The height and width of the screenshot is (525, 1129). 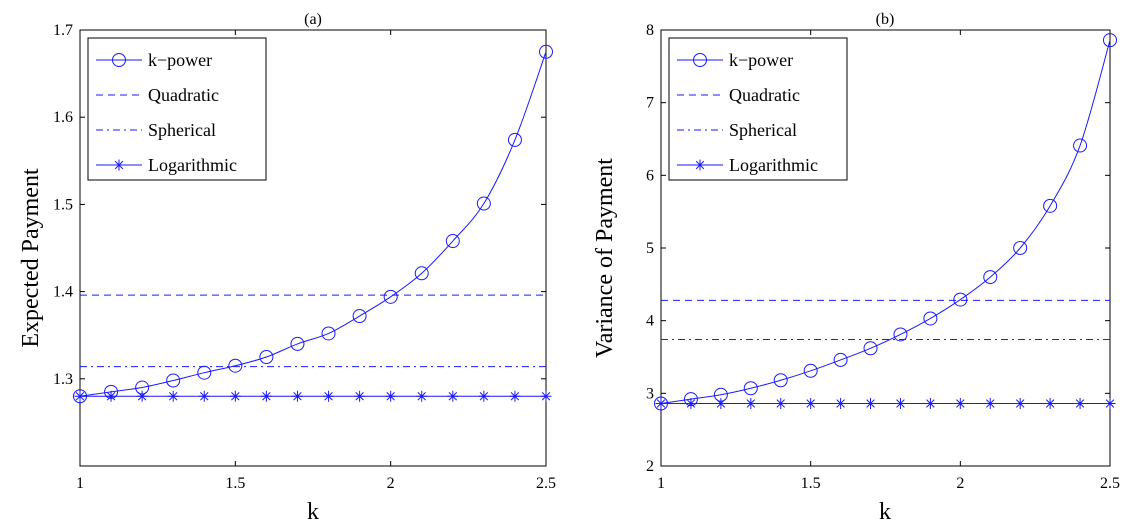 I want to click on x-tick-label-a: 1, so click(x=80, y=483).